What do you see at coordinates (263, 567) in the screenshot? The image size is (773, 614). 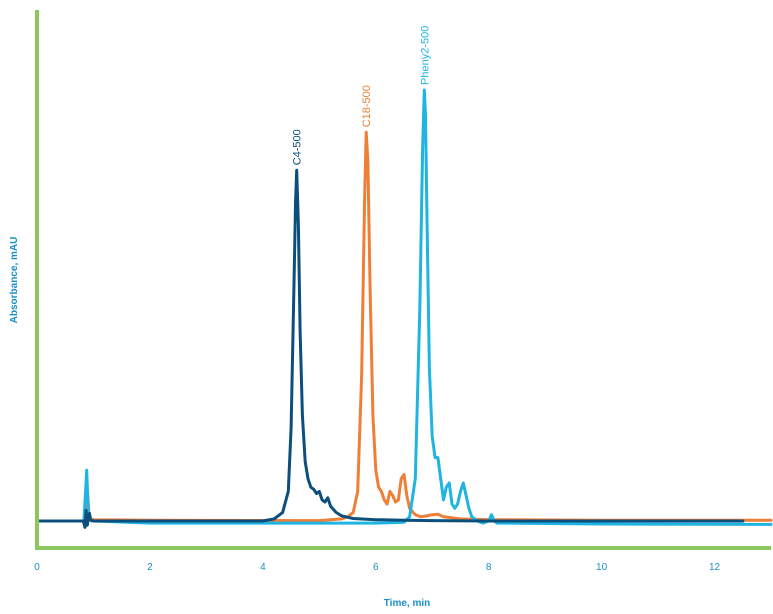 I see `x-tick-label: 4` at bounding box center [263, 567].